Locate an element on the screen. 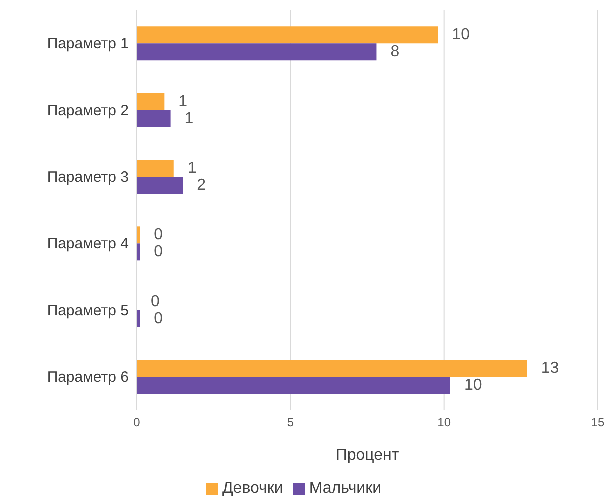 The height and width of the screenshot is (503, 608). data-label: 13 is located at coordinates (550, 368).